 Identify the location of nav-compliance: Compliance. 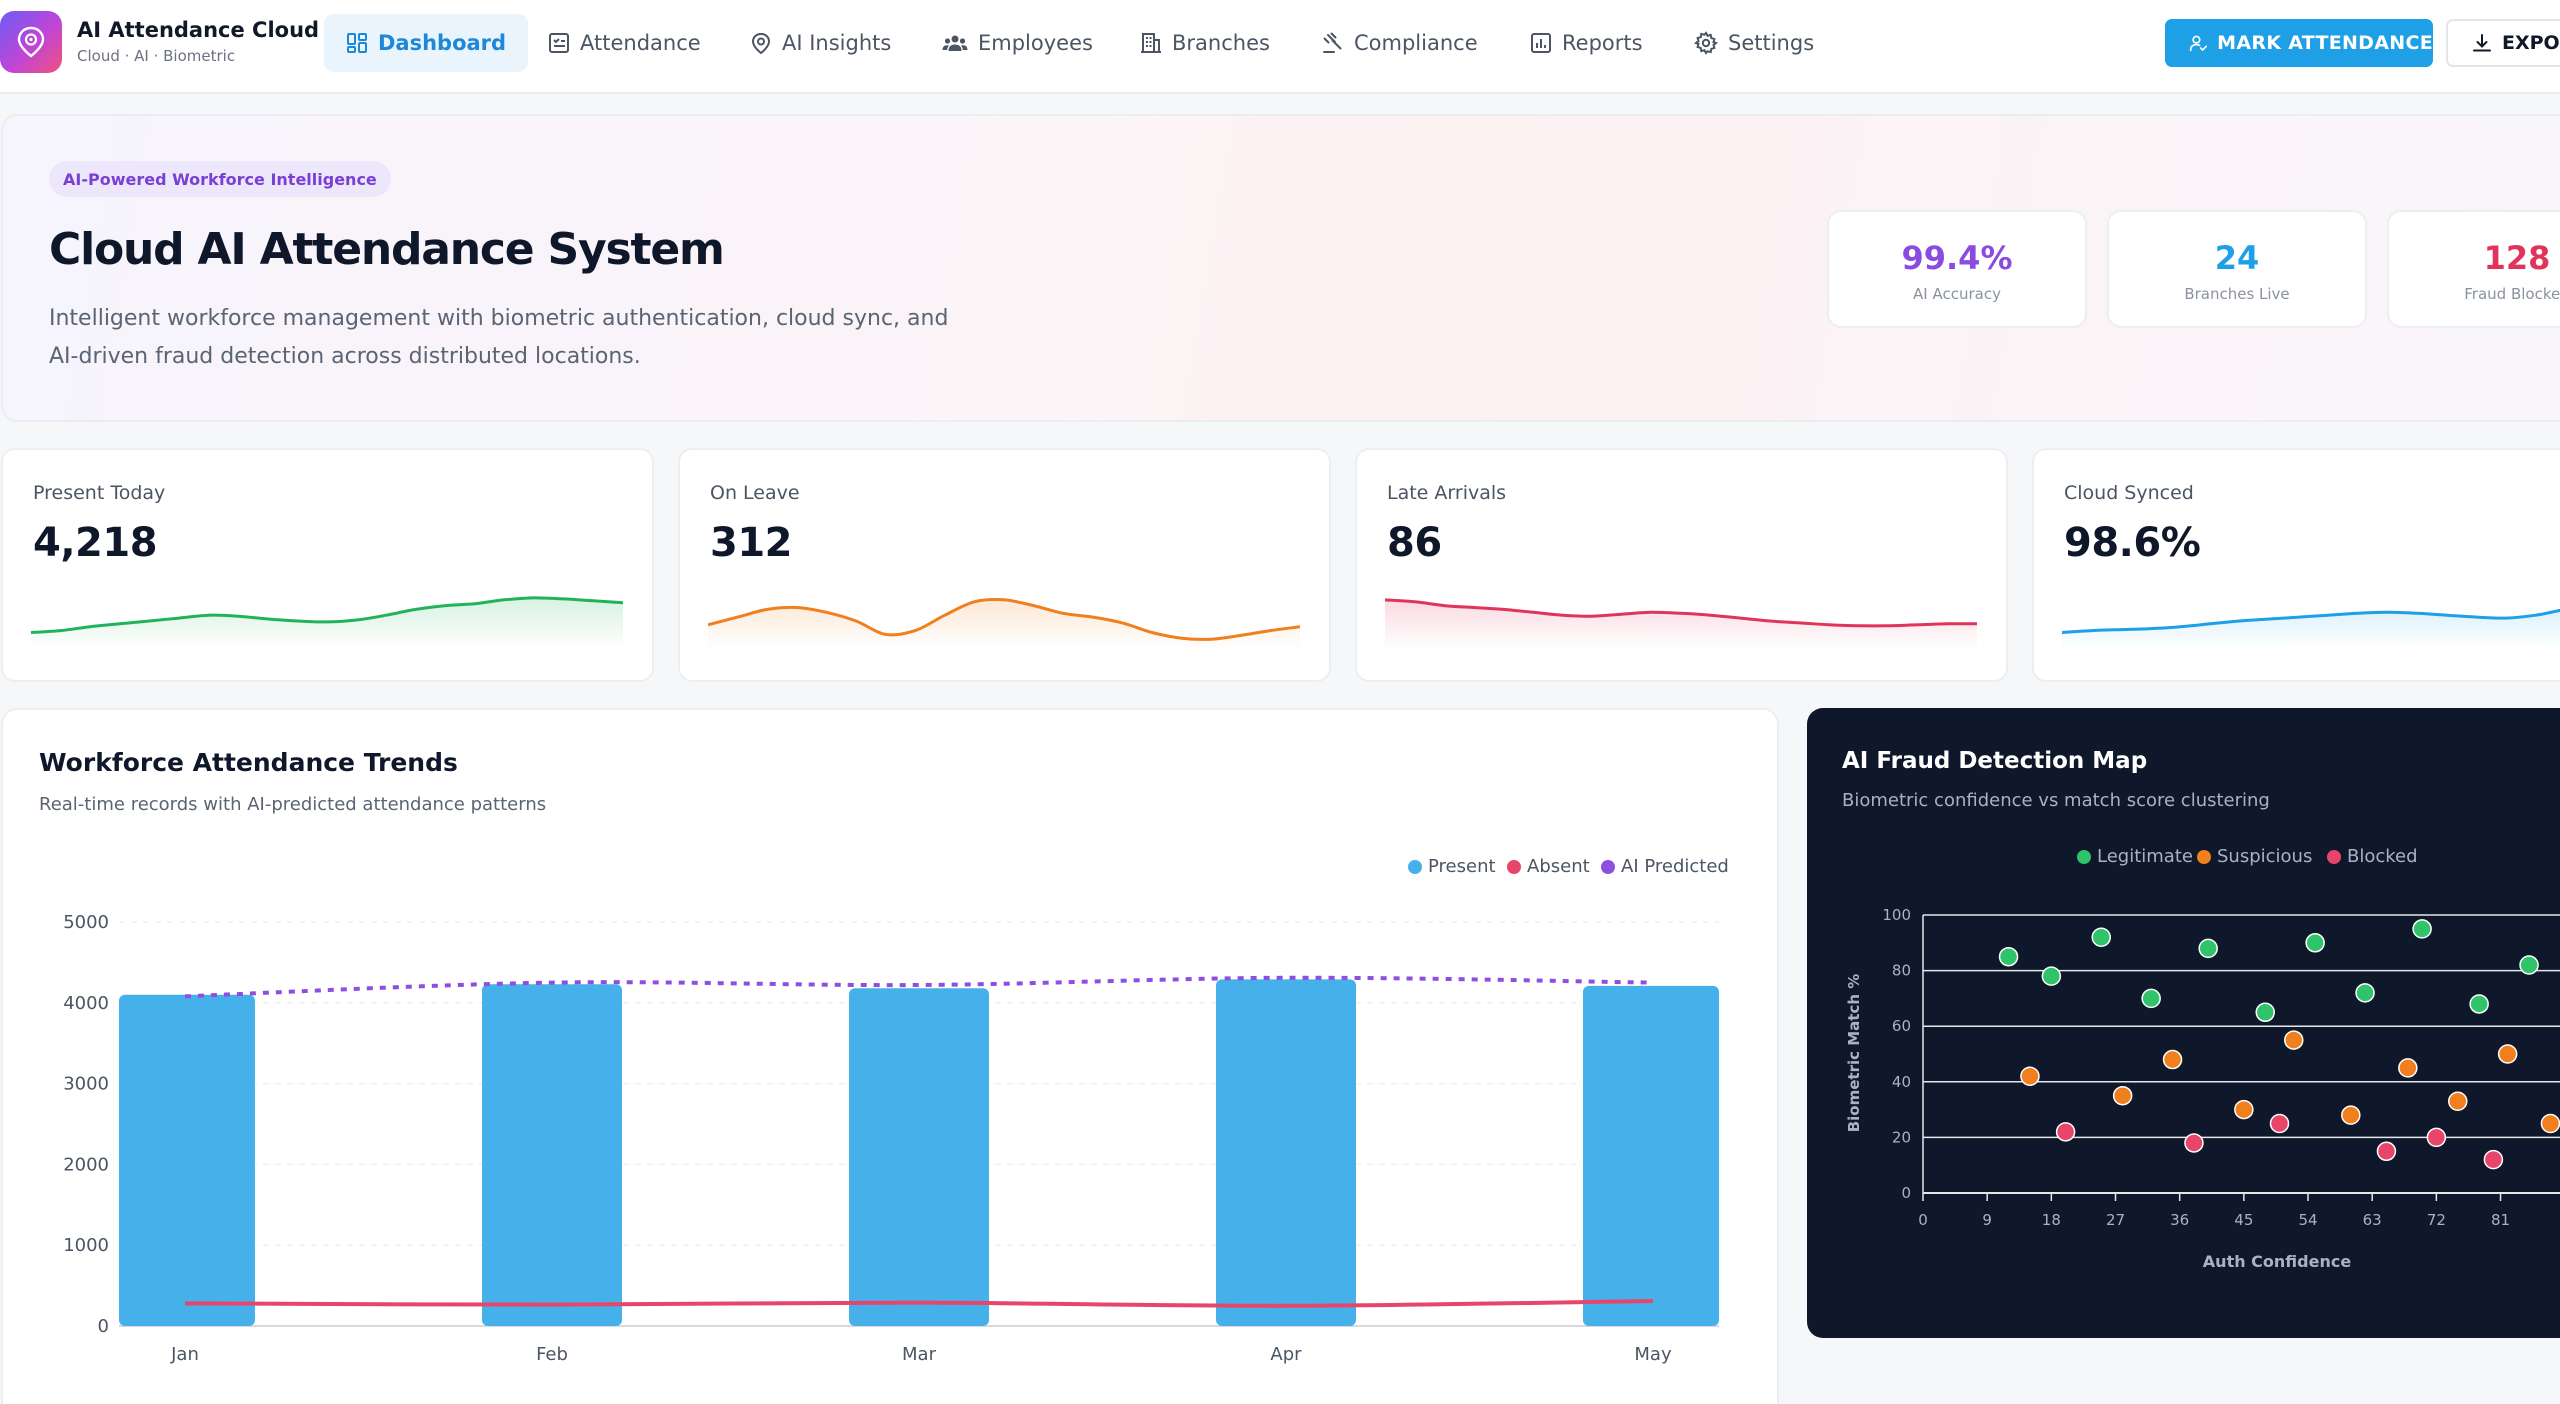
(1400, 43).